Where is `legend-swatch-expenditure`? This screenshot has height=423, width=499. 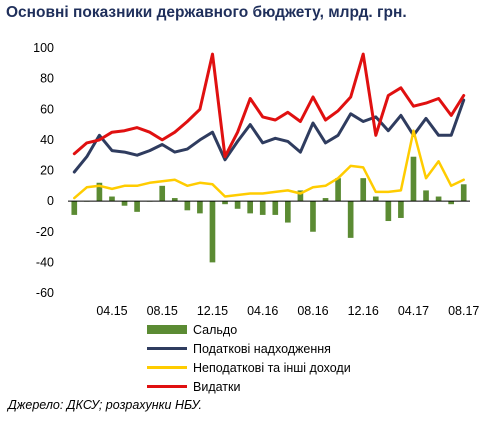 legend-swatch-expenditure is located at coordinates (167, 386).